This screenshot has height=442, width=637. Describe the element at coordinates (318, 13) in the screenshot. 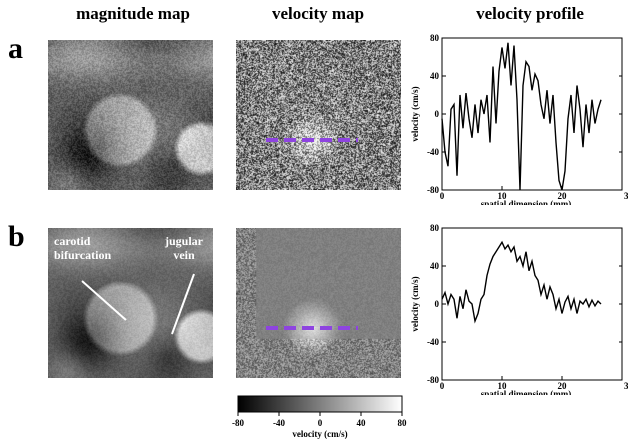

I see `title-velocity-map: velocity map` at that location.